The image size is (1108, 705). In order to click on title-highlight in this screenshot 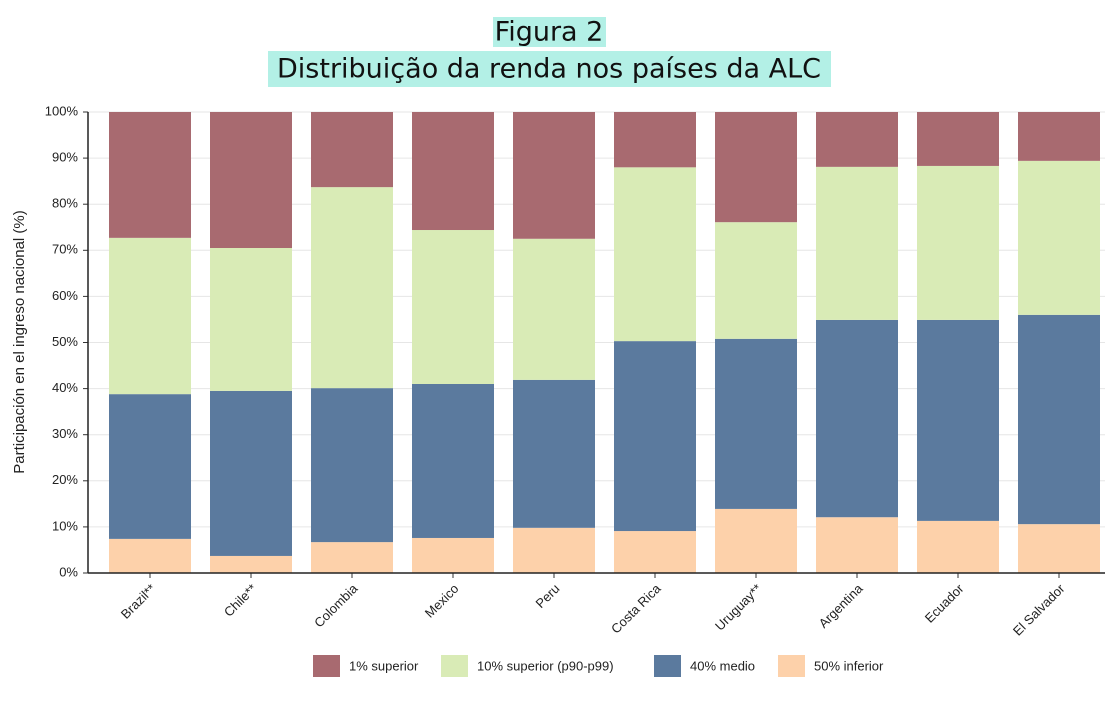, I will do `click(549, 32)`.